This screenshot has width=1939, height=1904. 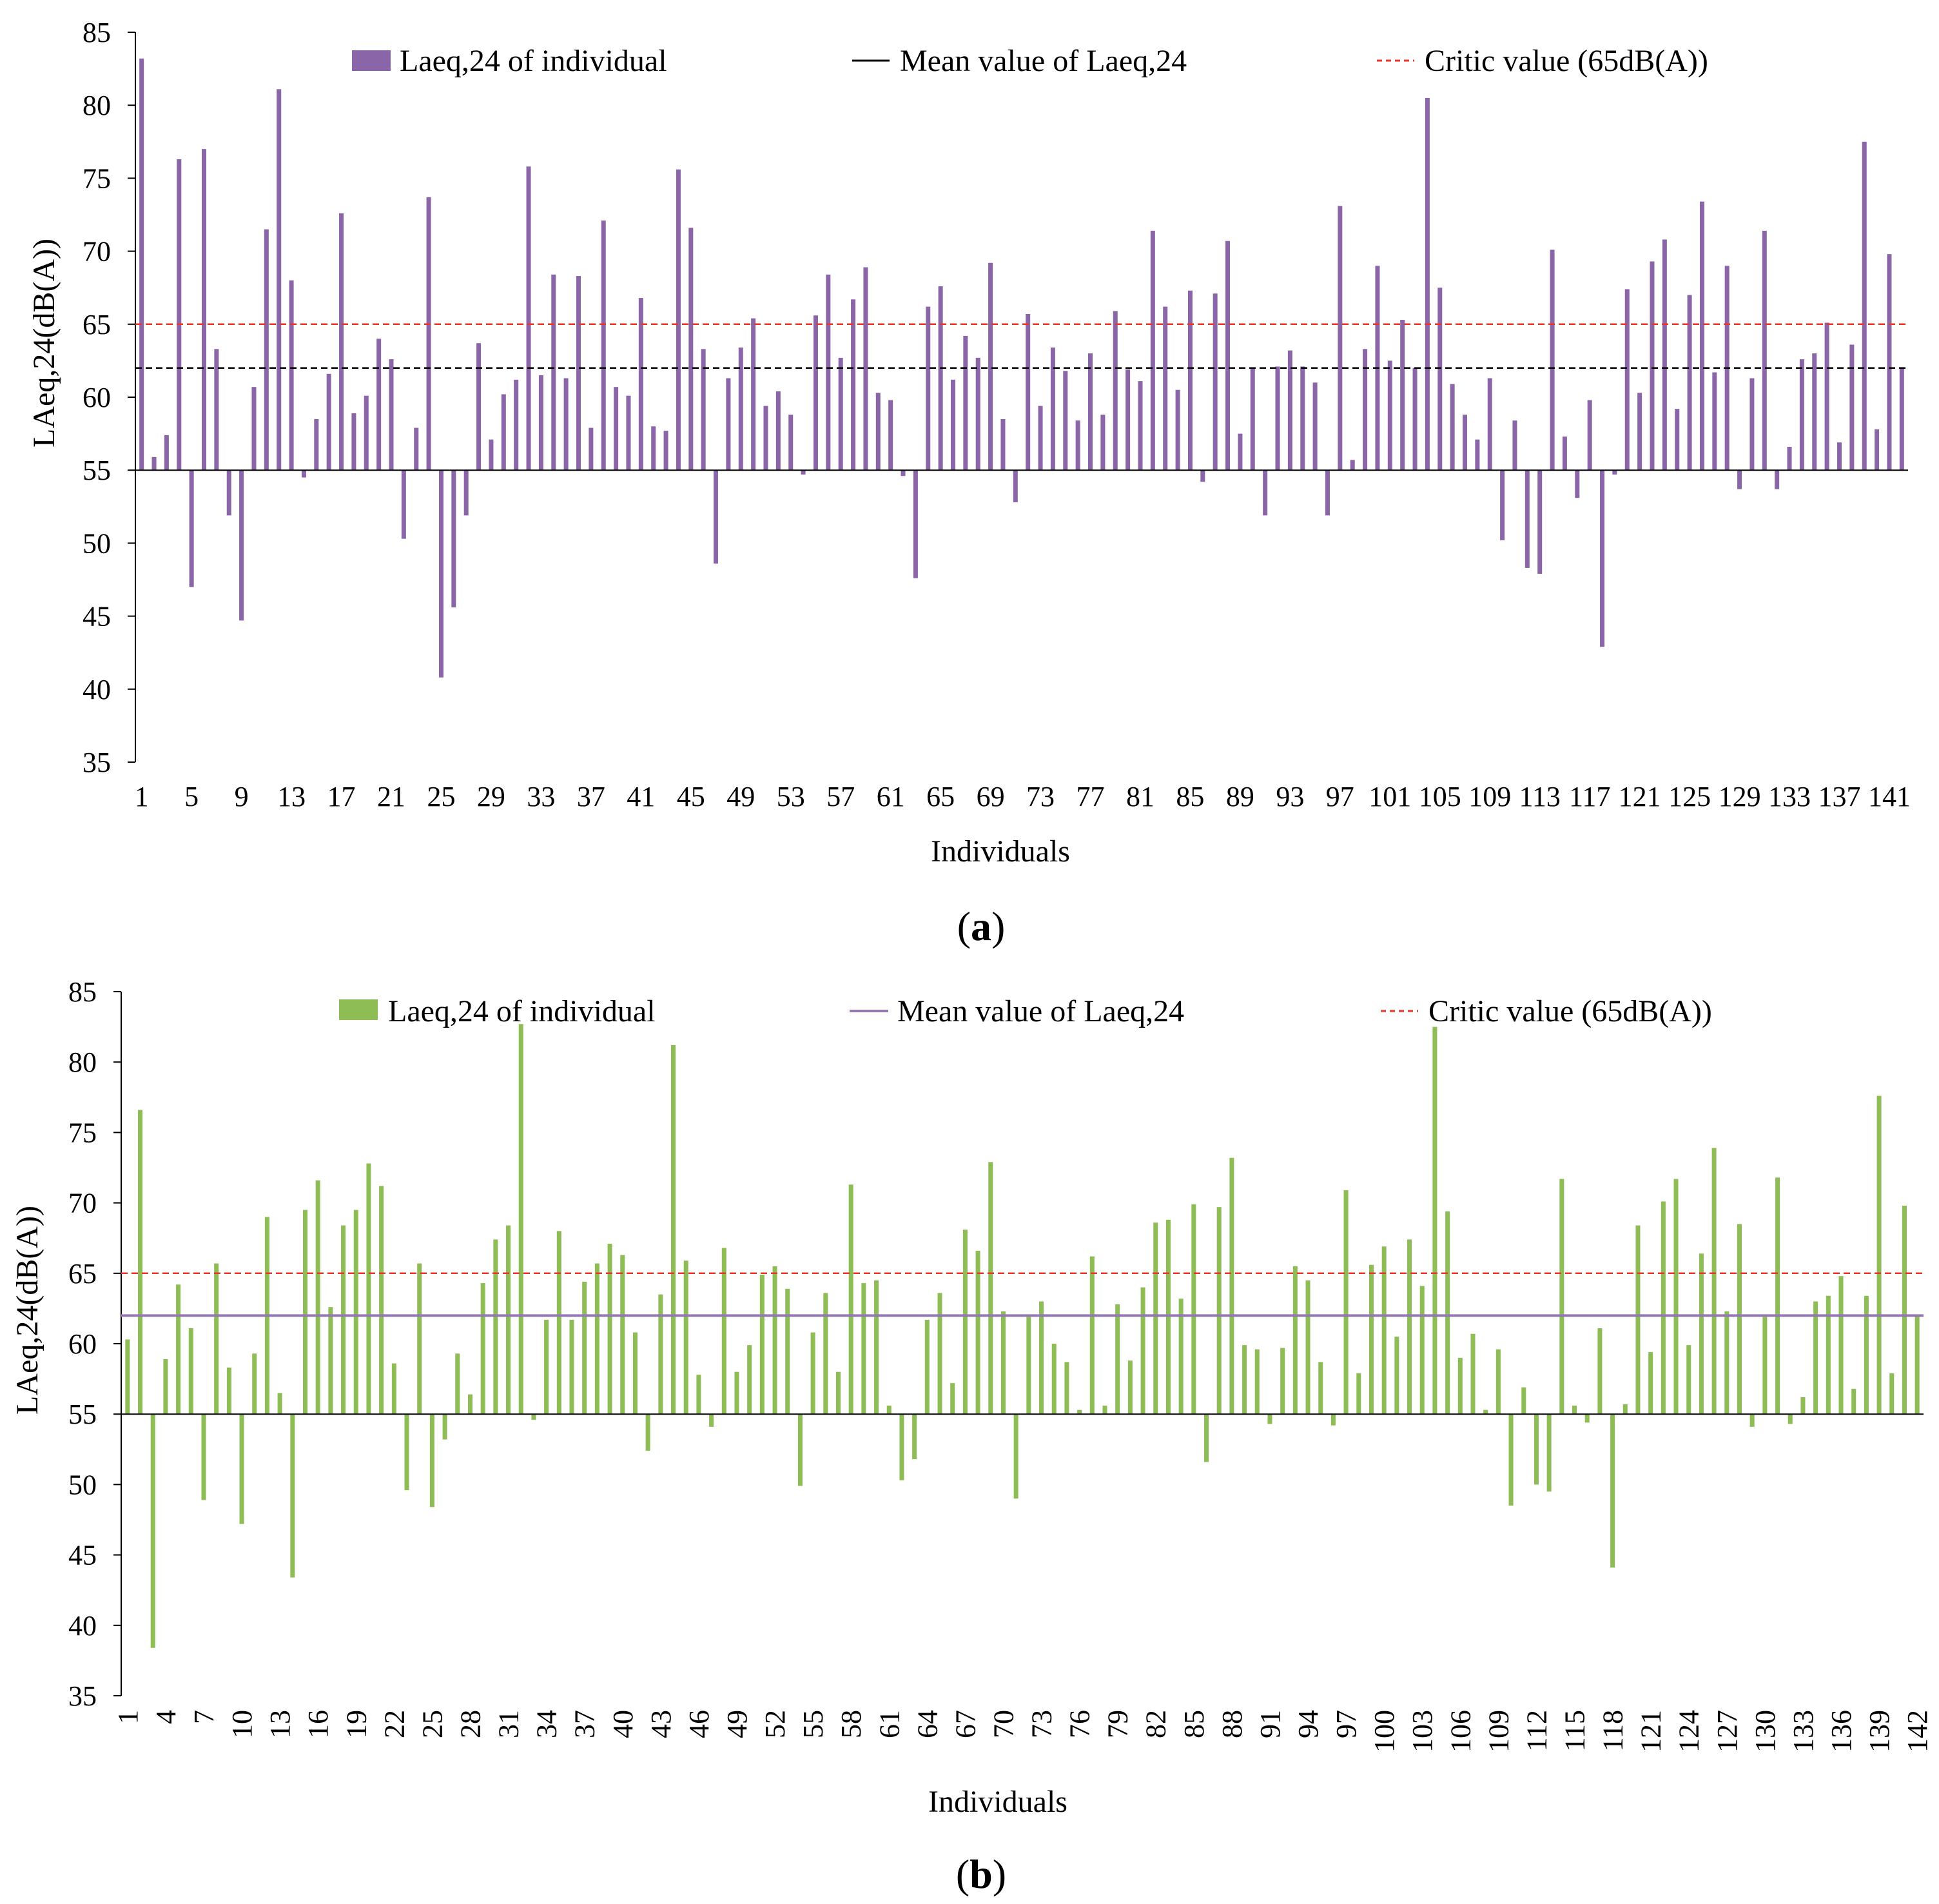 I want to click on y-tick-label: 65, so click(x=97, y=324).